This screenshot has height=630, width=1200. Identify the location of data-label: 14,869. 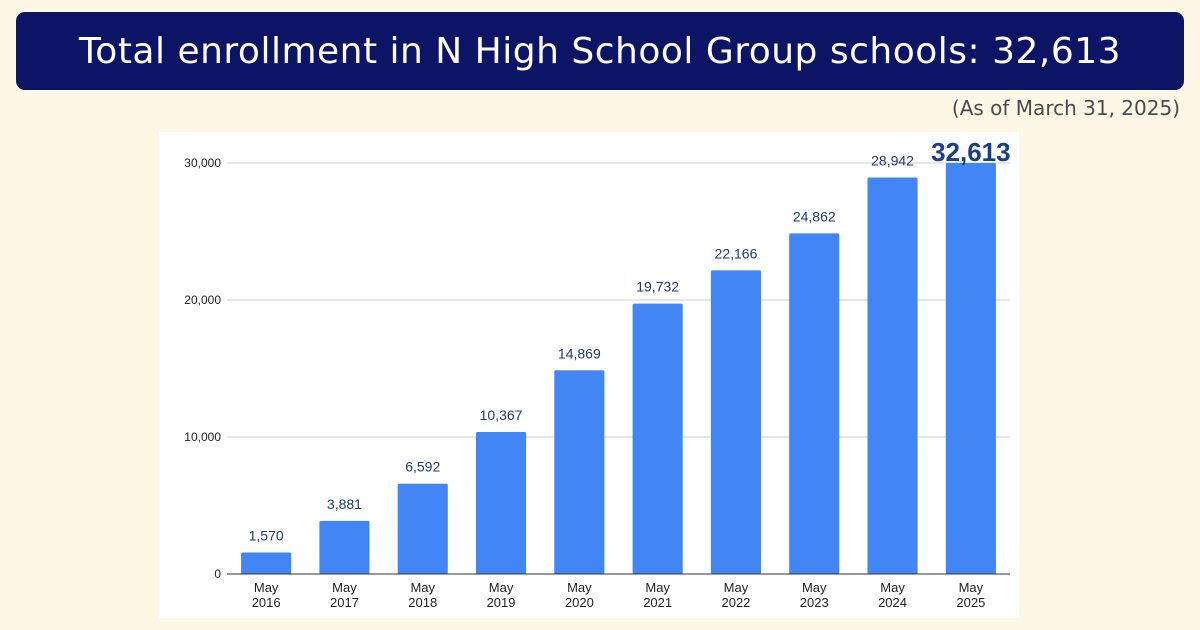
(579, 353).